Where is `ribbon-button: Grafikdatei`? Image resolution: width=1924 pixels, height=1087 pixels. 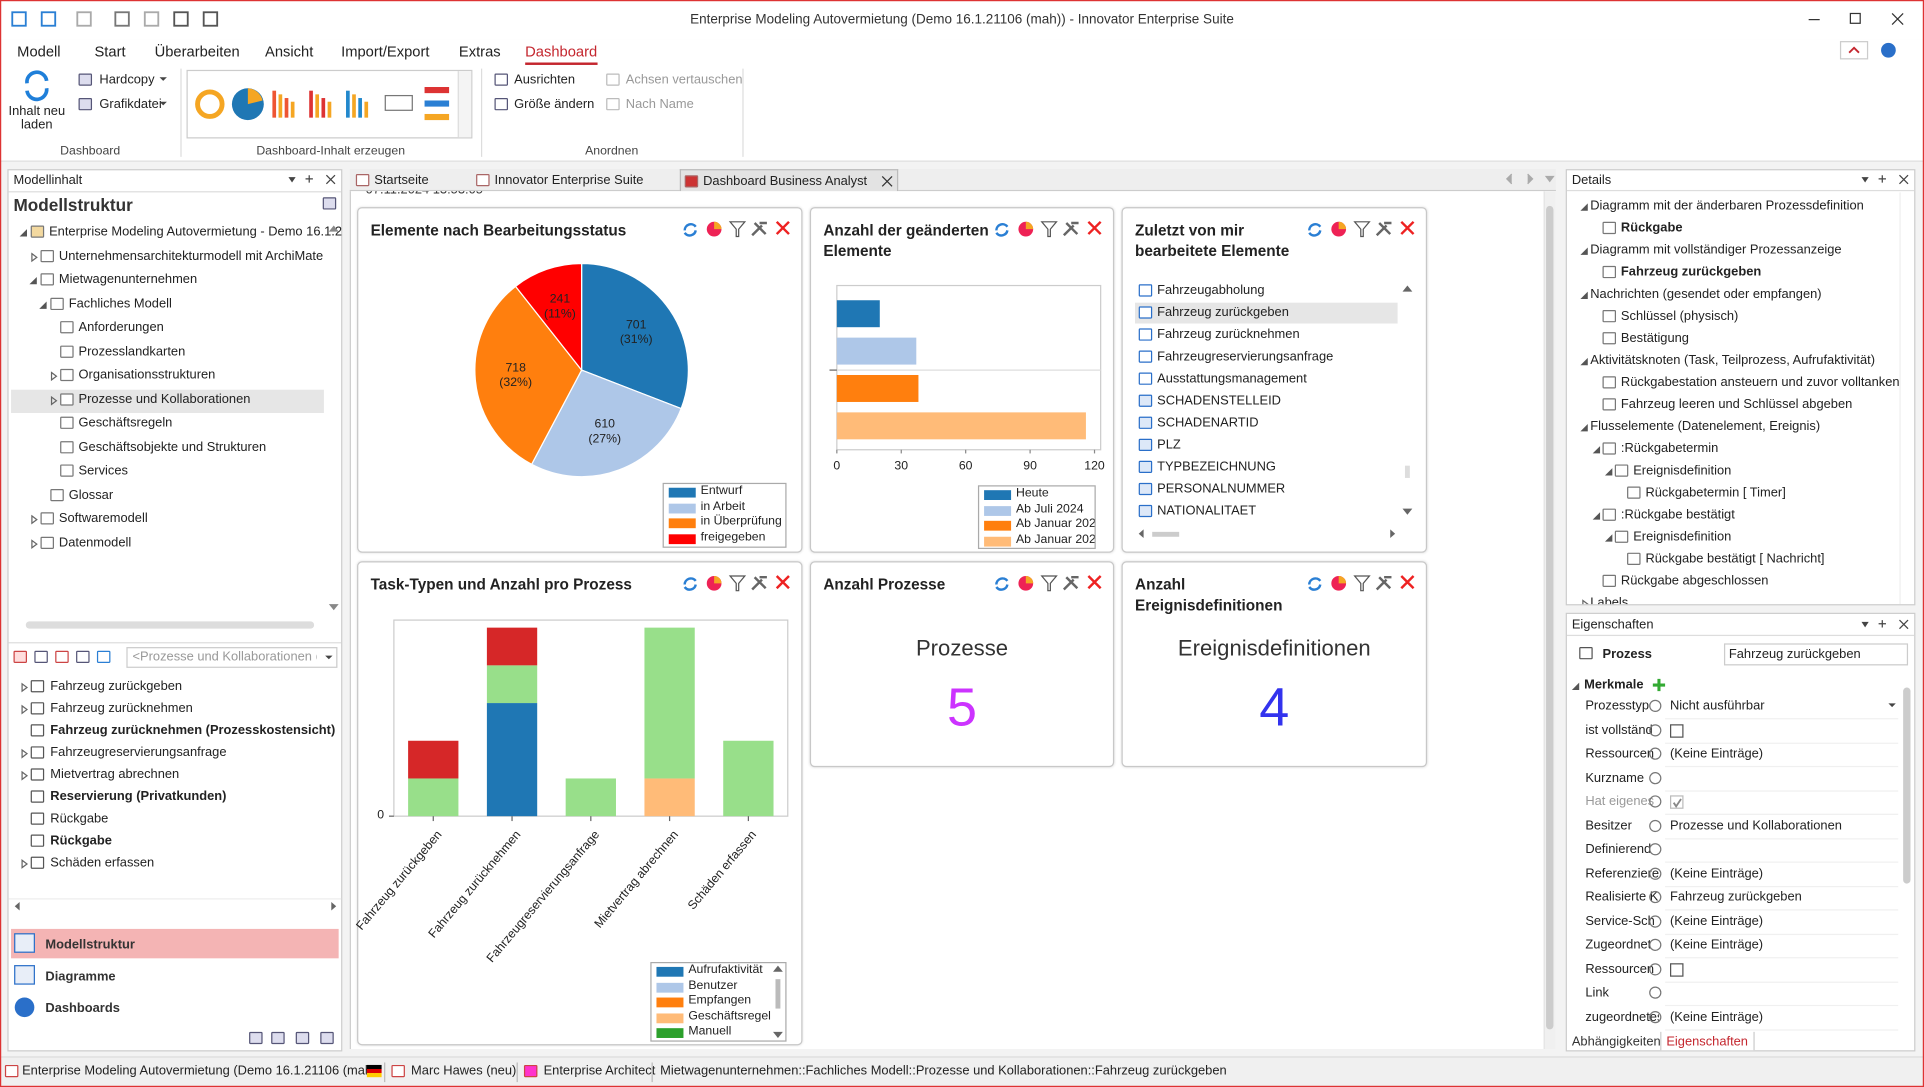 ribbon-button: Grafikdatei is located at coordinates (130, 104).